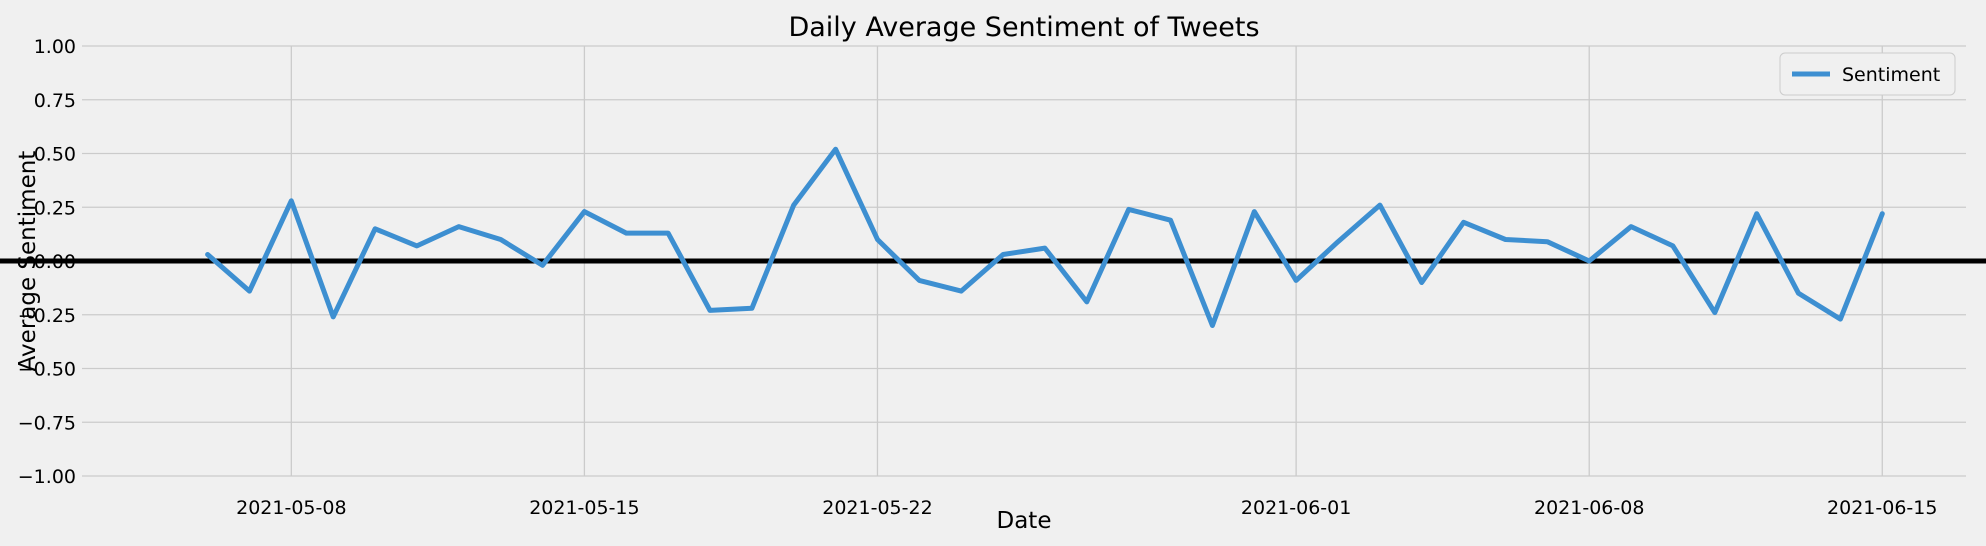 The image size is (1986, 546). I want to click on y-tick-label: 0.00, so click(55, 262).